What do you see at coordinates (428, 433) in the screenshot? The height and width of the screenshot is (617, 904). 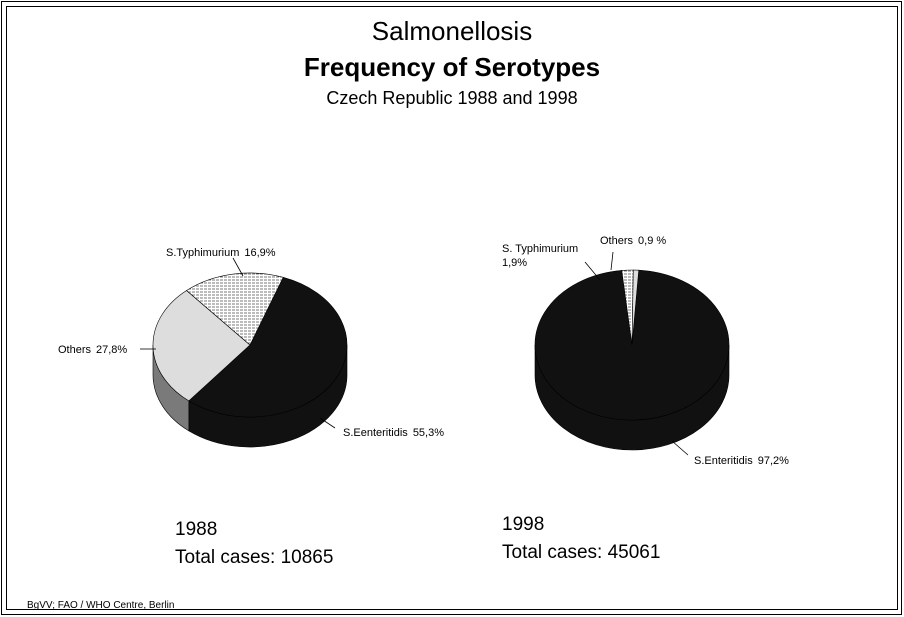 I see `value-label: 55,3%` at bounding box center [428, 433].